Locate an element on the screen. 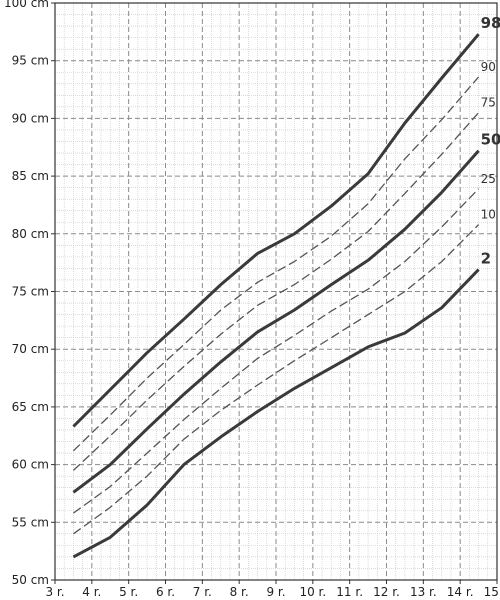 This screenshot has height=600, width=500. x-tick-label: 4 r. is located at coordinates (91, 592).